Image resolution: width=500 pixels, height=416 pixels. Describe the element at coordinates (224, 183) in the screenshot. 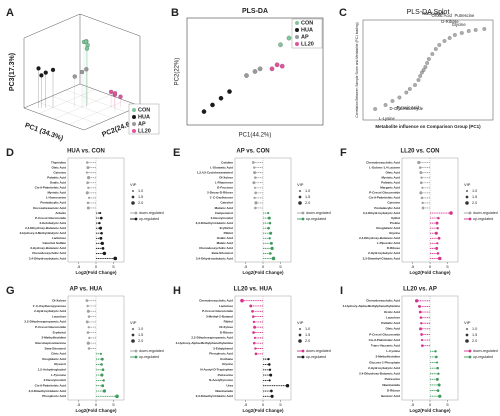

I see `row-label: L-Rhamnose` at that location.